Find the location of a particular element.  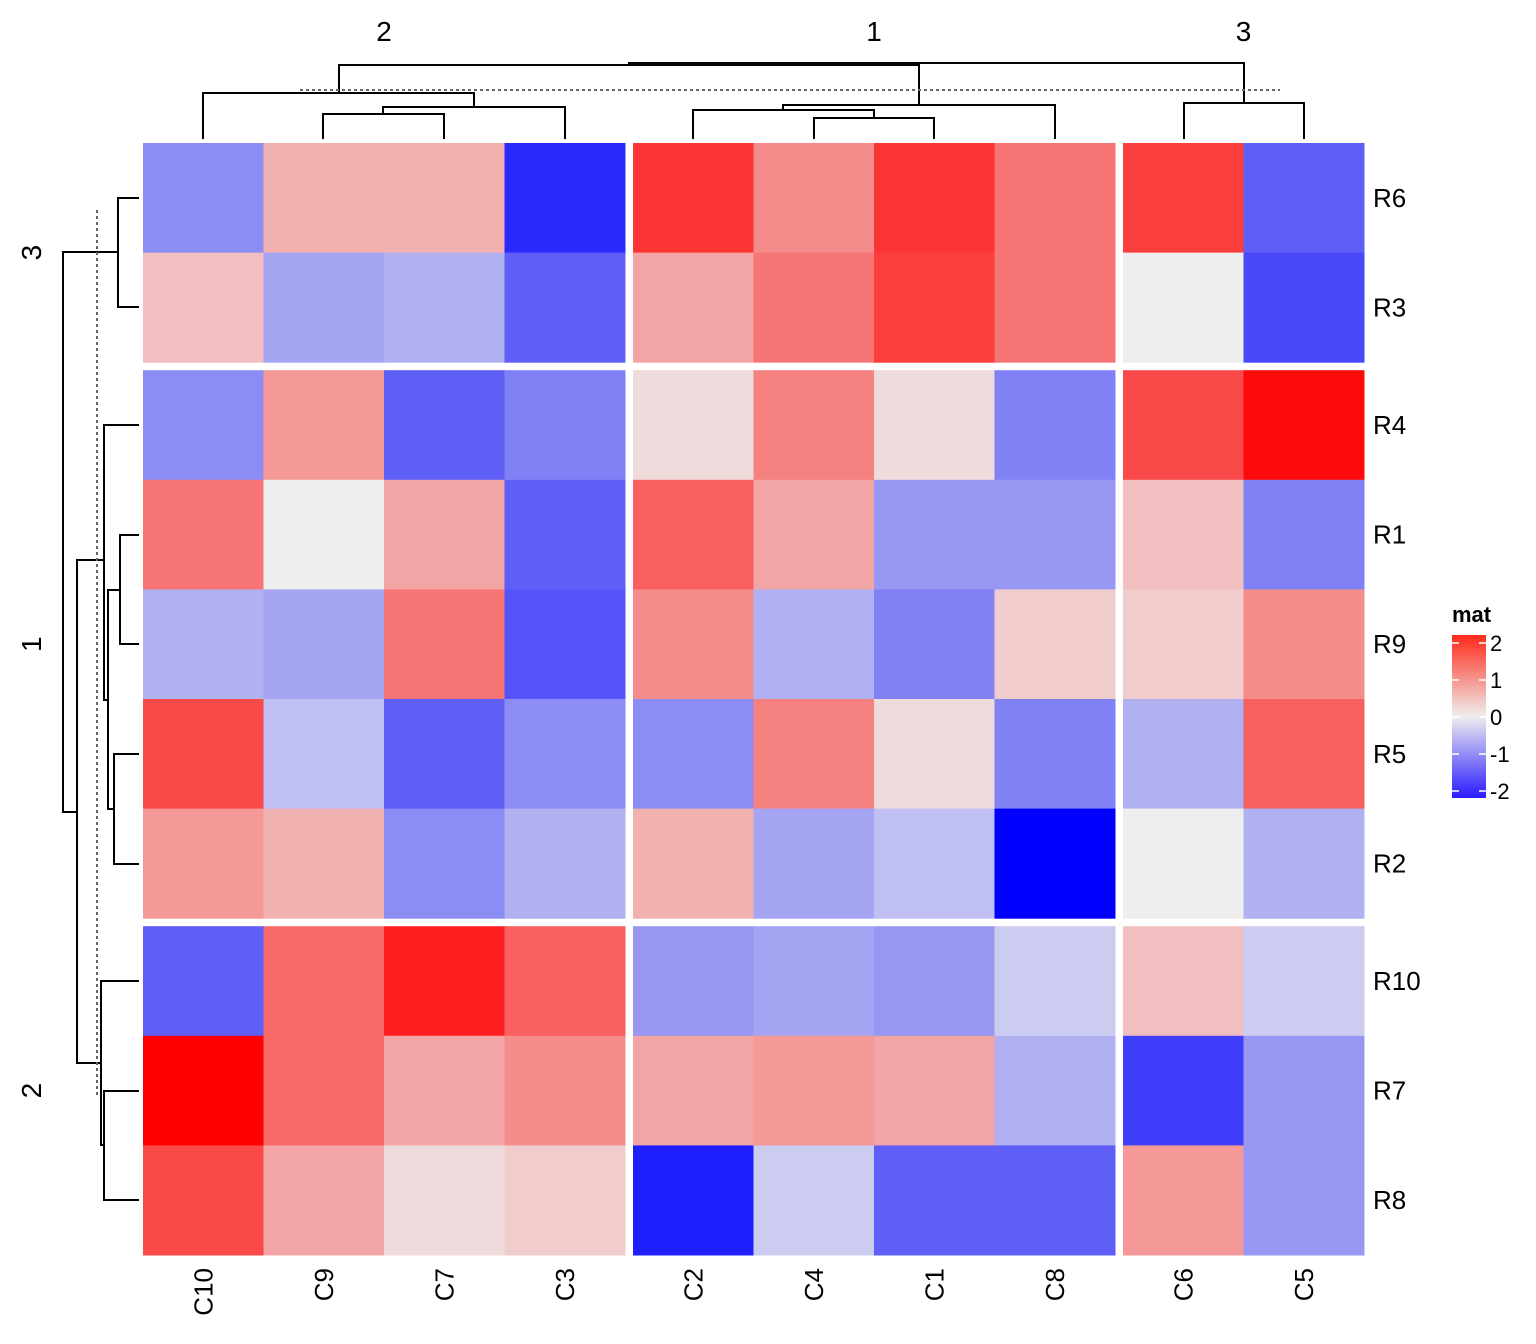

column-group-label: 3 is located at coordinates (1244, 31).